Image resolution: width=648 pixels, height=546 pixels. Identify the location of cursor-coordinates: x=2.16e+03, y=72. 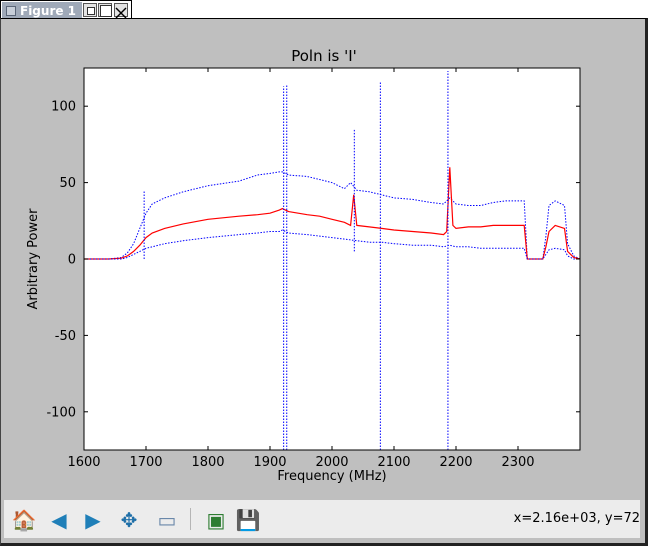
(576, 518).